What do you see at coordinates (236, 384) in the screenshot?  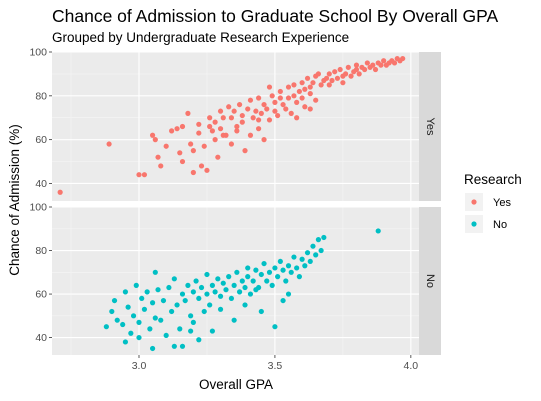 I see `x-axis-title: Overall GPA` at bounding box center [236, 384].